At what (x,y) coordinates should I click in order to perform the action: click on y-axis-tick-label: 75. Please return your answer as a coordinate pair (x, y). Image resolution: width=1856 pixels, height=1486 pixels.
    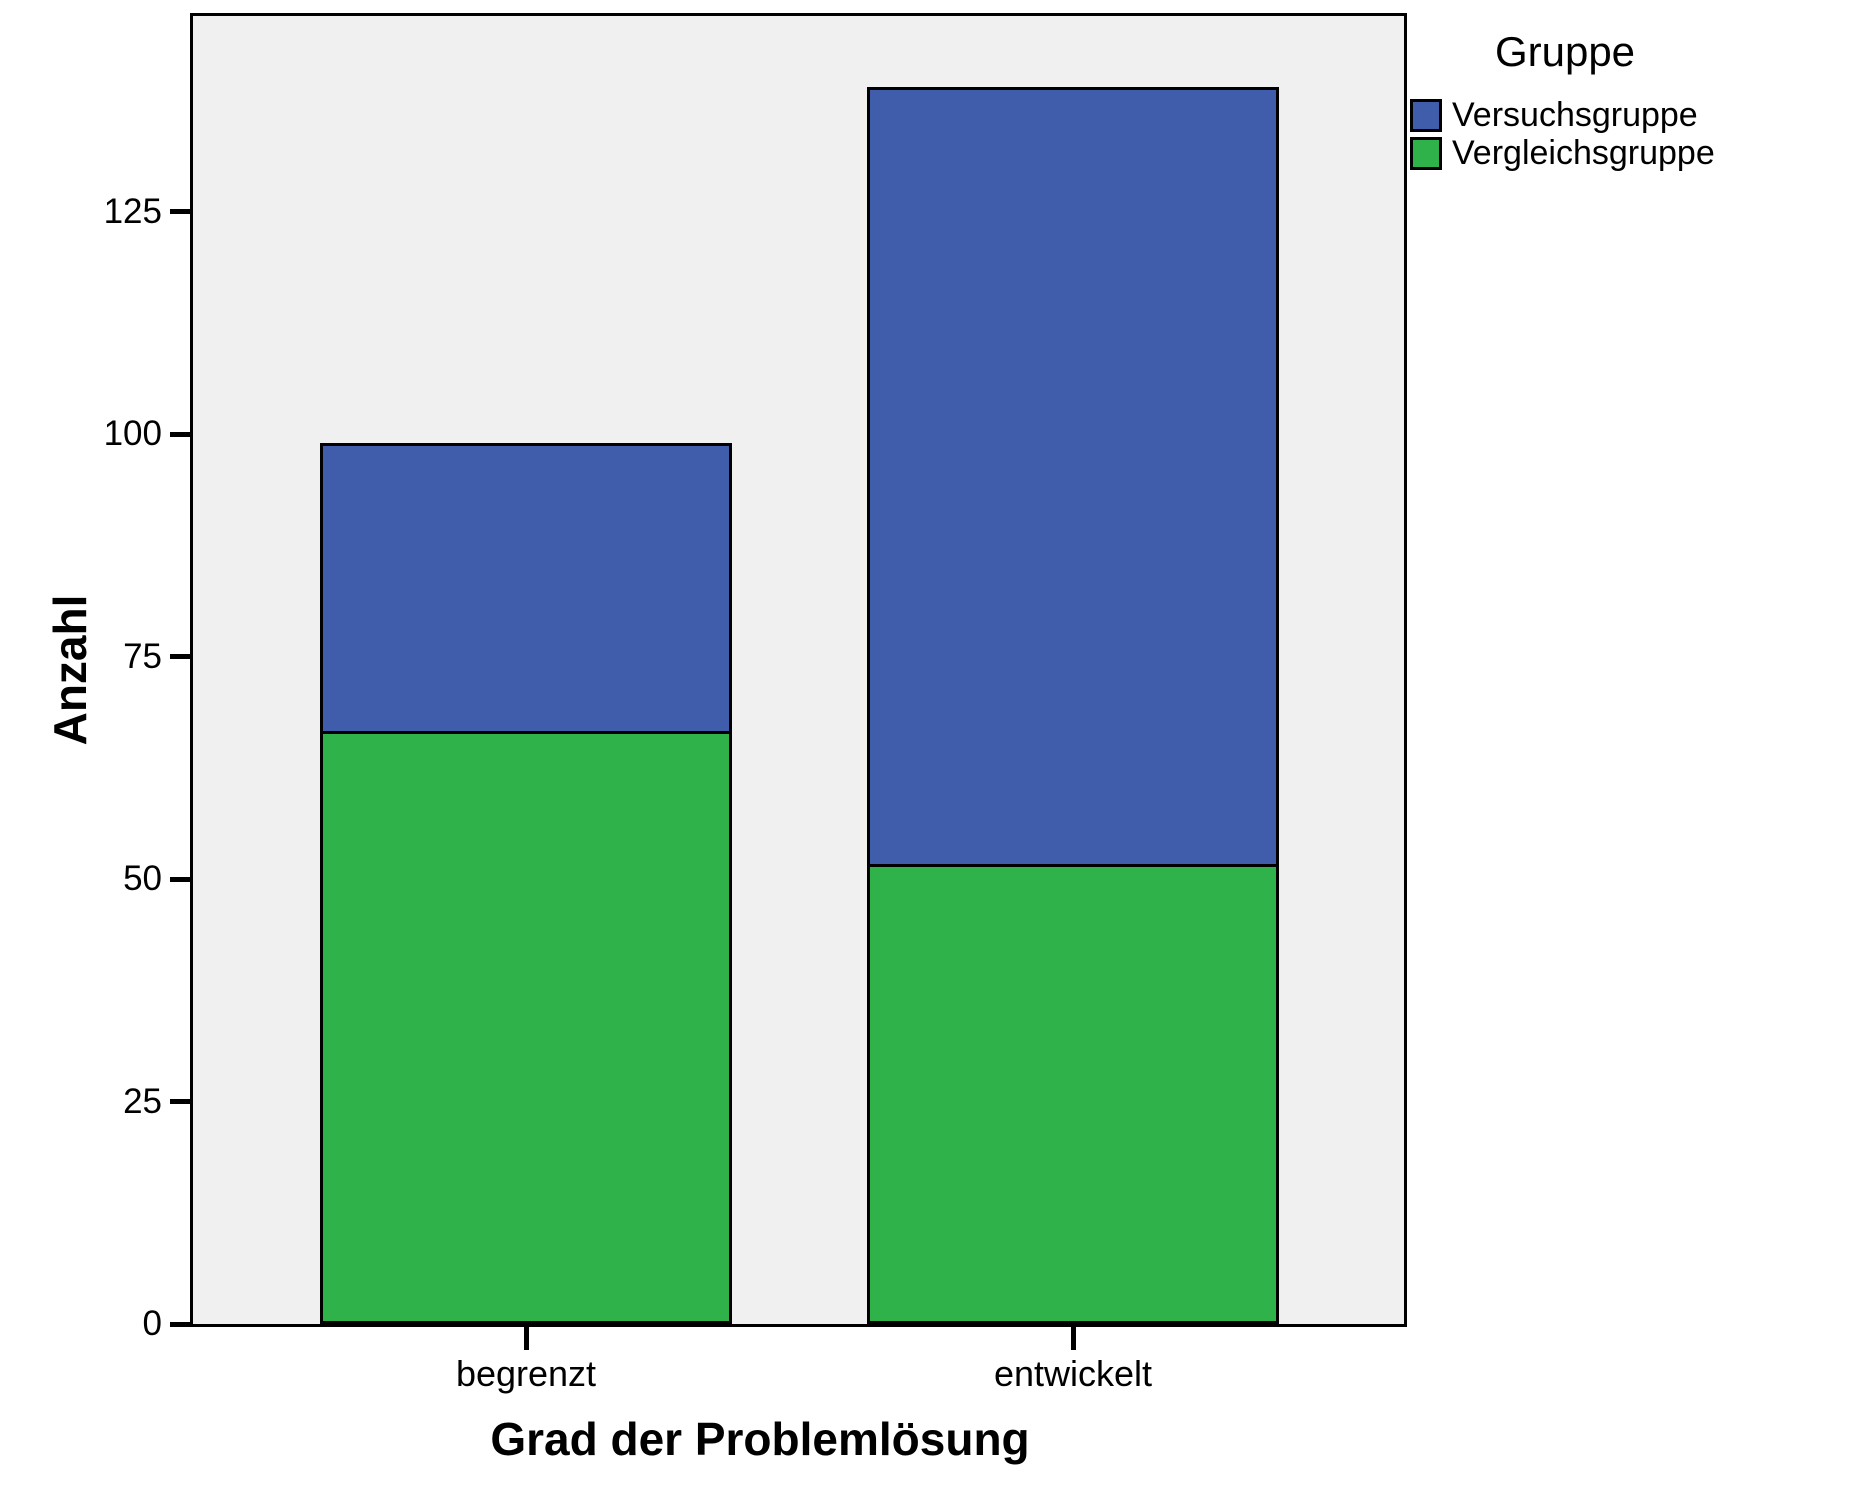
    Looking at the image, I should click on (142, 656).